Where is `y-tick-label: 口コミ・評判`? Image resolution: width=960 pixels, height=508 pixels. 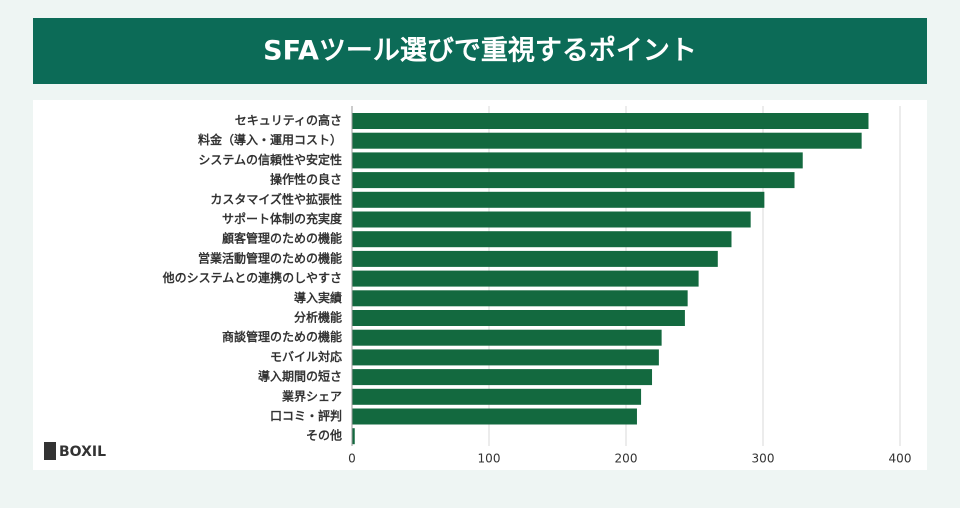 y-tick-label: 口コミ・評判 is located at coordinates (306, 415).